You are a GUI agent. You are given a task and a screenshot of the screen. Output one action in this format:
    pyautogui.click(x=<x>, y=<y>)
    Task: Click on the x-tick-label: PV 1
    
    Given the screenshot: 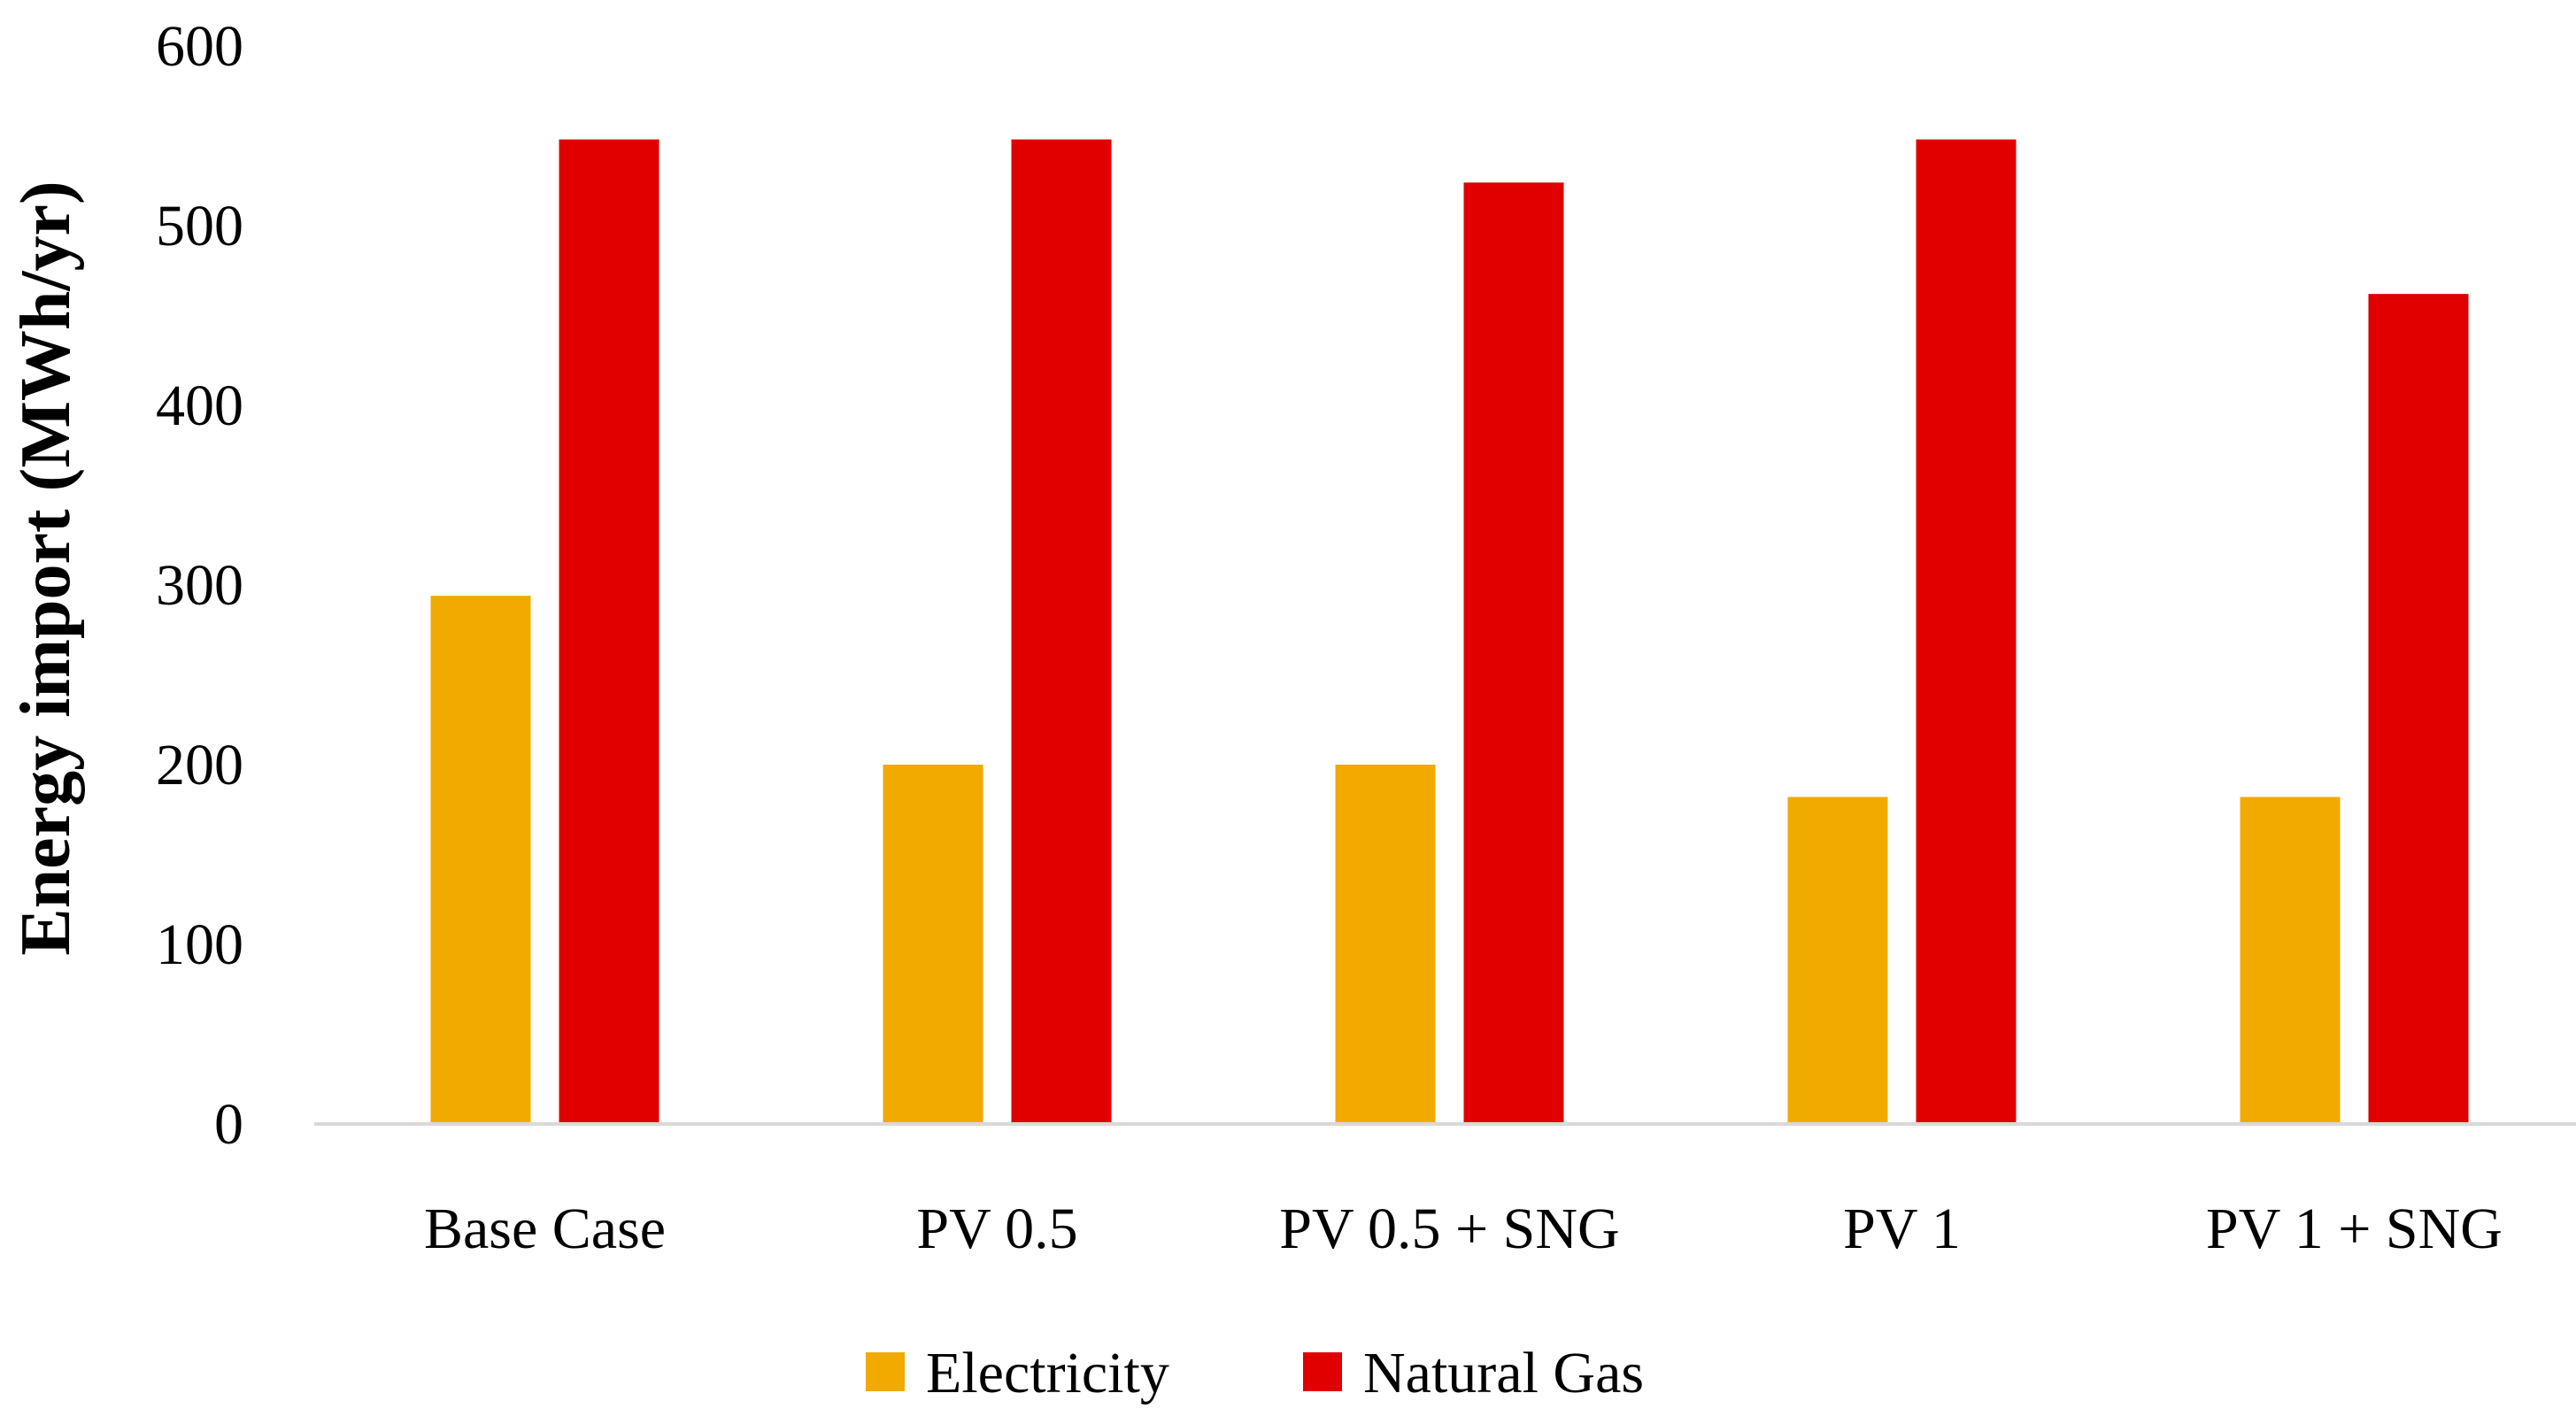 What is the action you would take?
    pyautogui.click(x=1902, y=1229)
    